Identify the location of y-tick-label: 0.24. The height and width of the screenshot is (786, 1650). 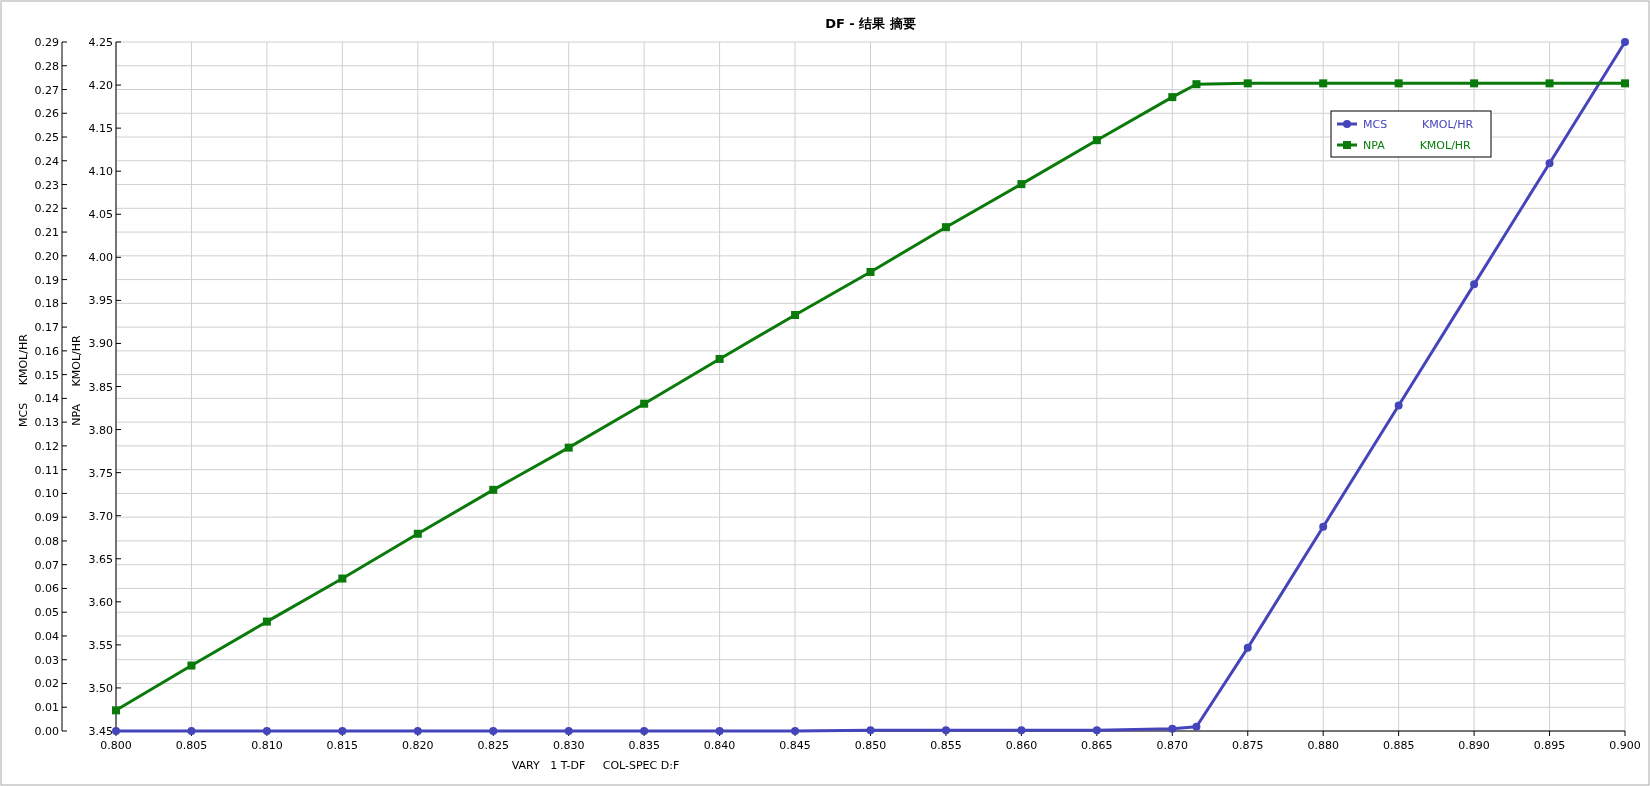
(46, 161).